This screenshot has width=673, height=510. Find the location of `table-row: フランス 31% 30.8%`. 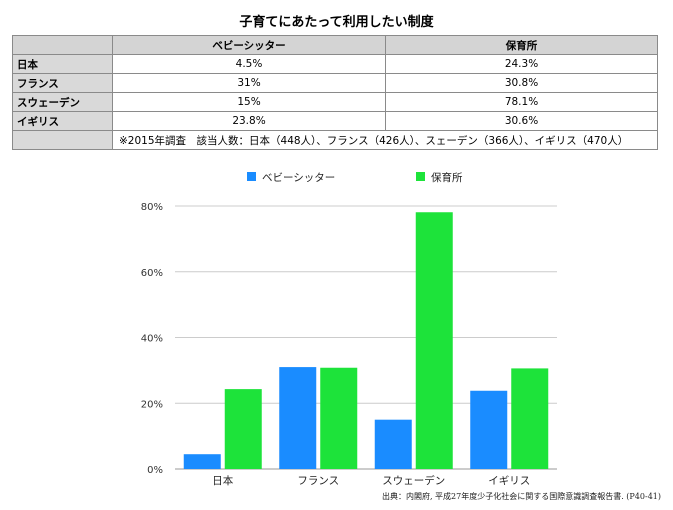

table-row: フランス 31% 30.8% is located at coordinates (335, 83).